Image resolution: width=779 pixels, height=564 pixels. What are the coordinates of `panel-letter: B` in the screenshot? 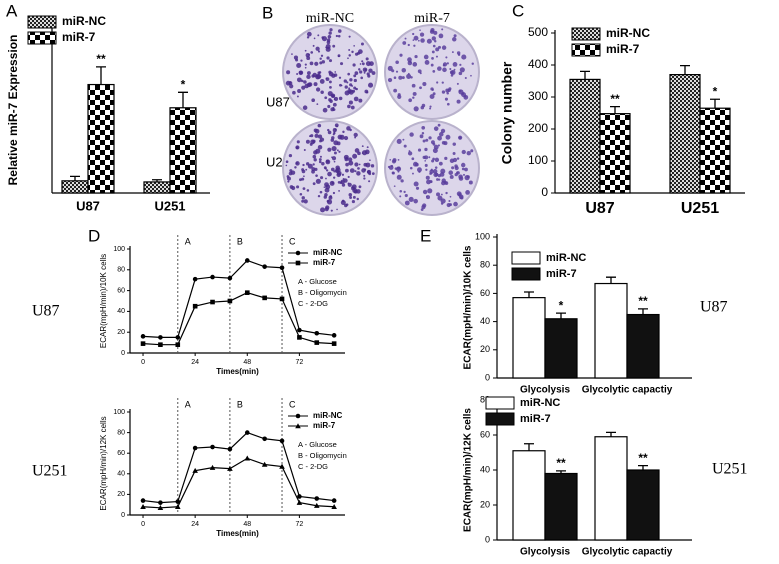 It's located at (267, 12).